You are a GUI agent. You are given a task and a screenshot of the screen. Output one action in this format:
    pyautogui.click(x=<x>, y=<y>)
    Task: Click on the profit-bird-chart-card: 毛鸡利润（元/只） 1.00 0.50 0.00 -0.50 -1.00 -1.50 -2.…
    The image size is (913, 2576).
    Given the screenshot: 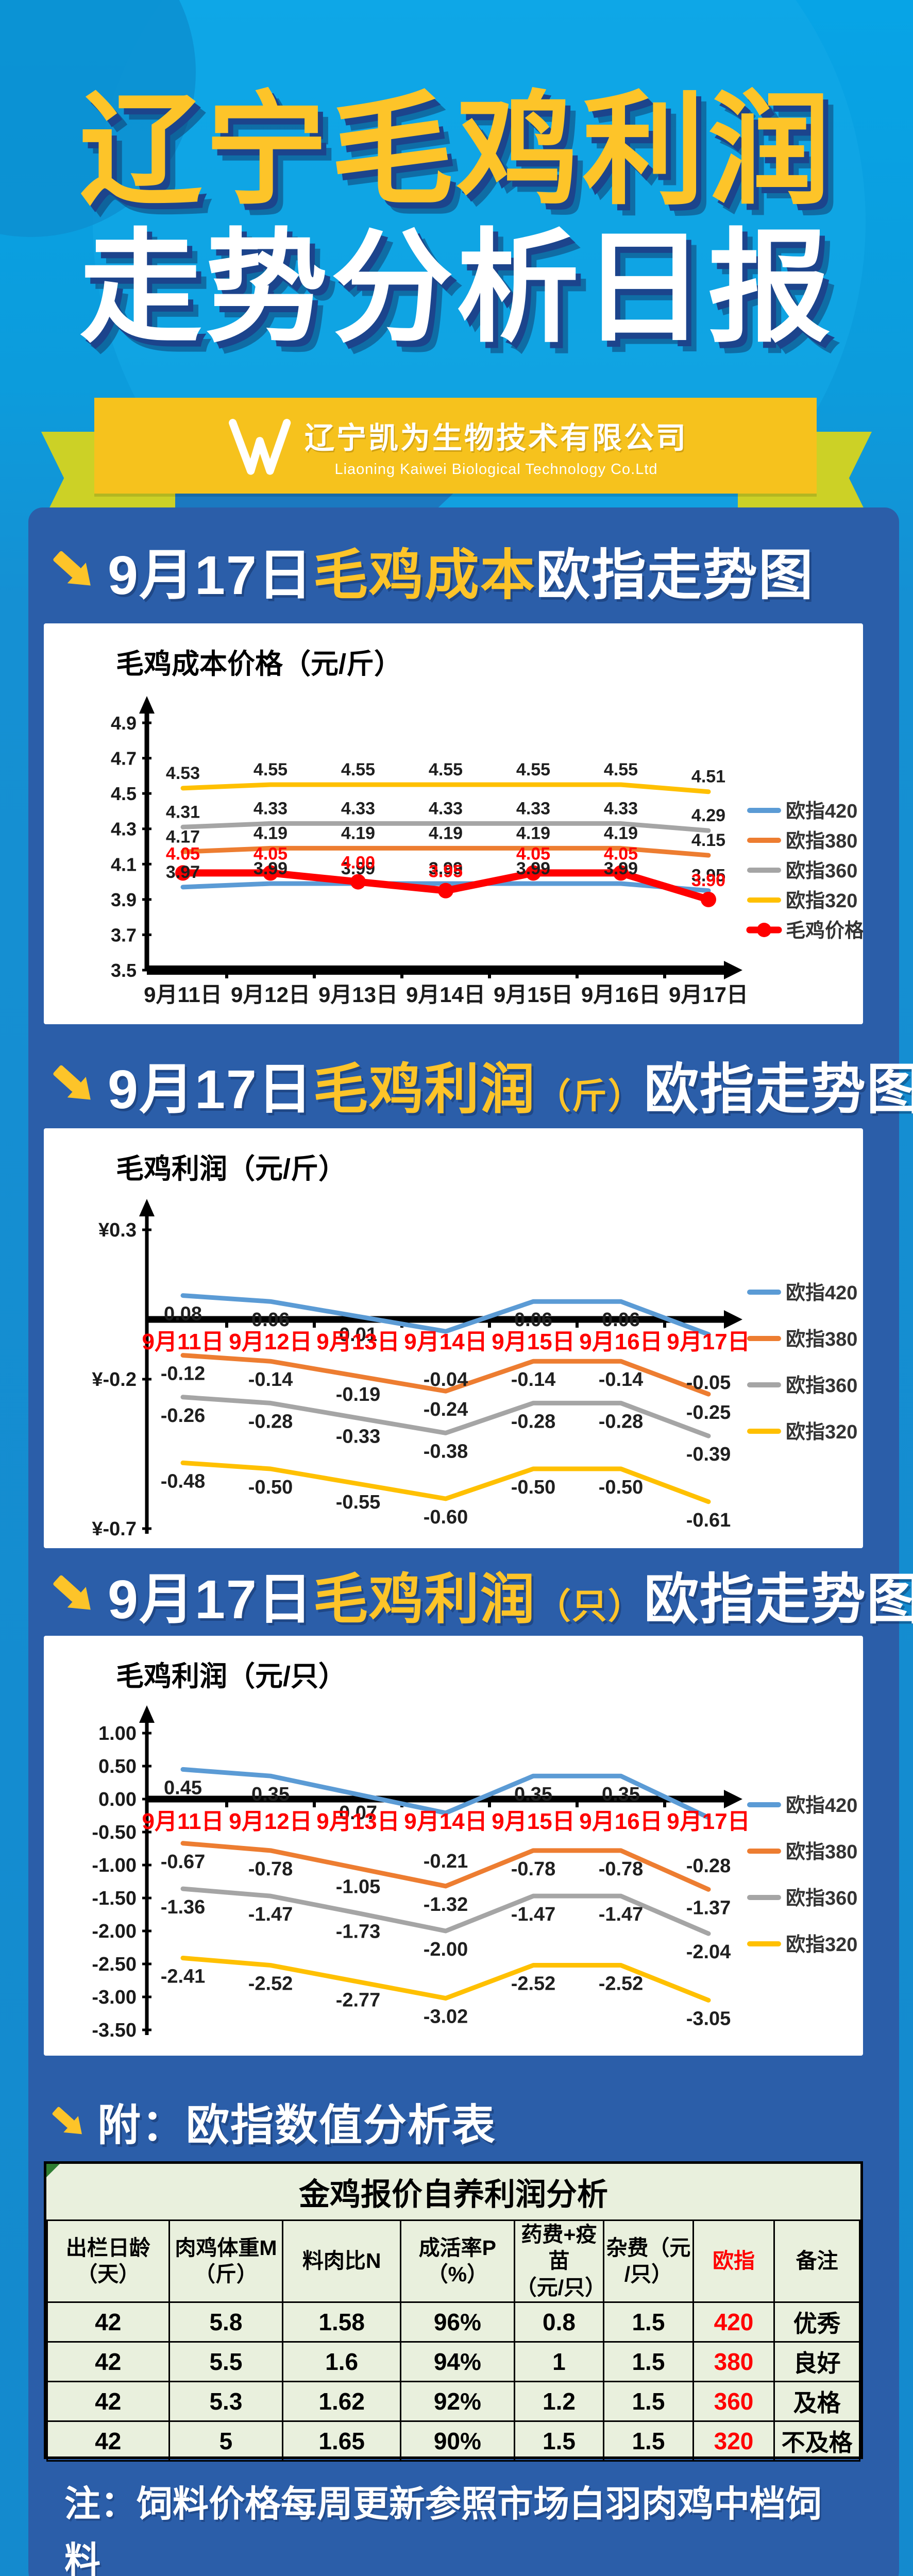 What is the action you would take?
    pyautogui.click(x=454, y=1846)
    